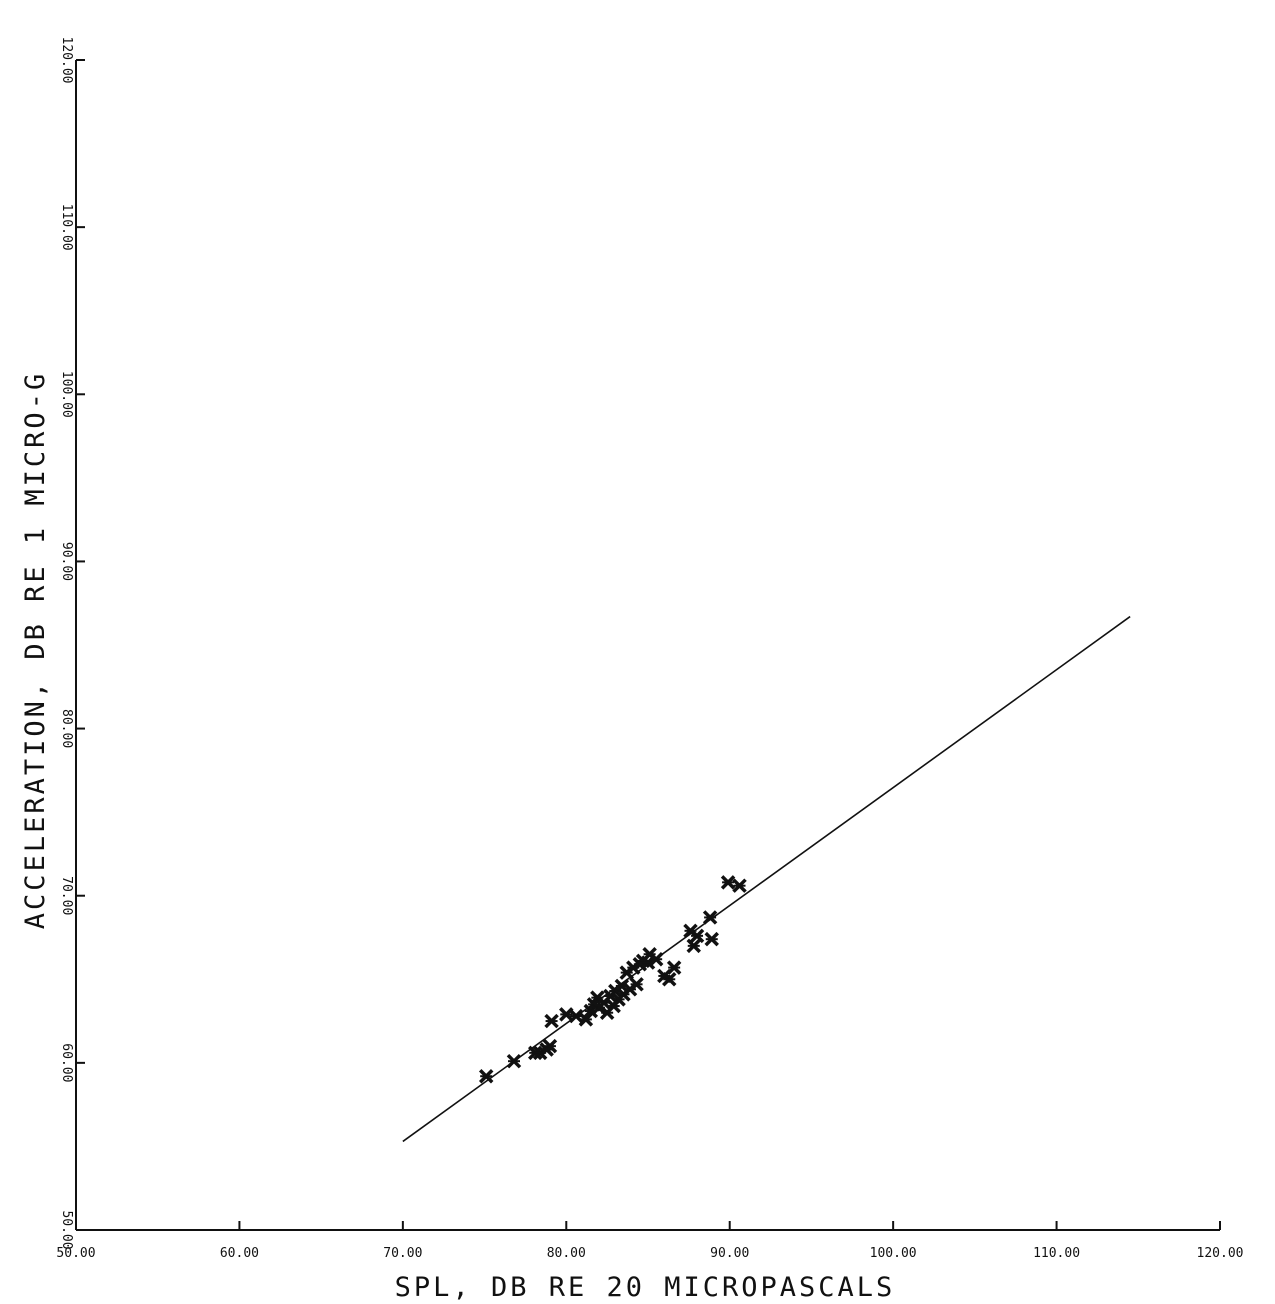 The width and height of the screenshot is (1275, 1304). Describe the element at coordinates (35, 650) in the screenshot. I see `y-axis-title: ACCELERATION, DB RE 1 MICRO-G` at that location.